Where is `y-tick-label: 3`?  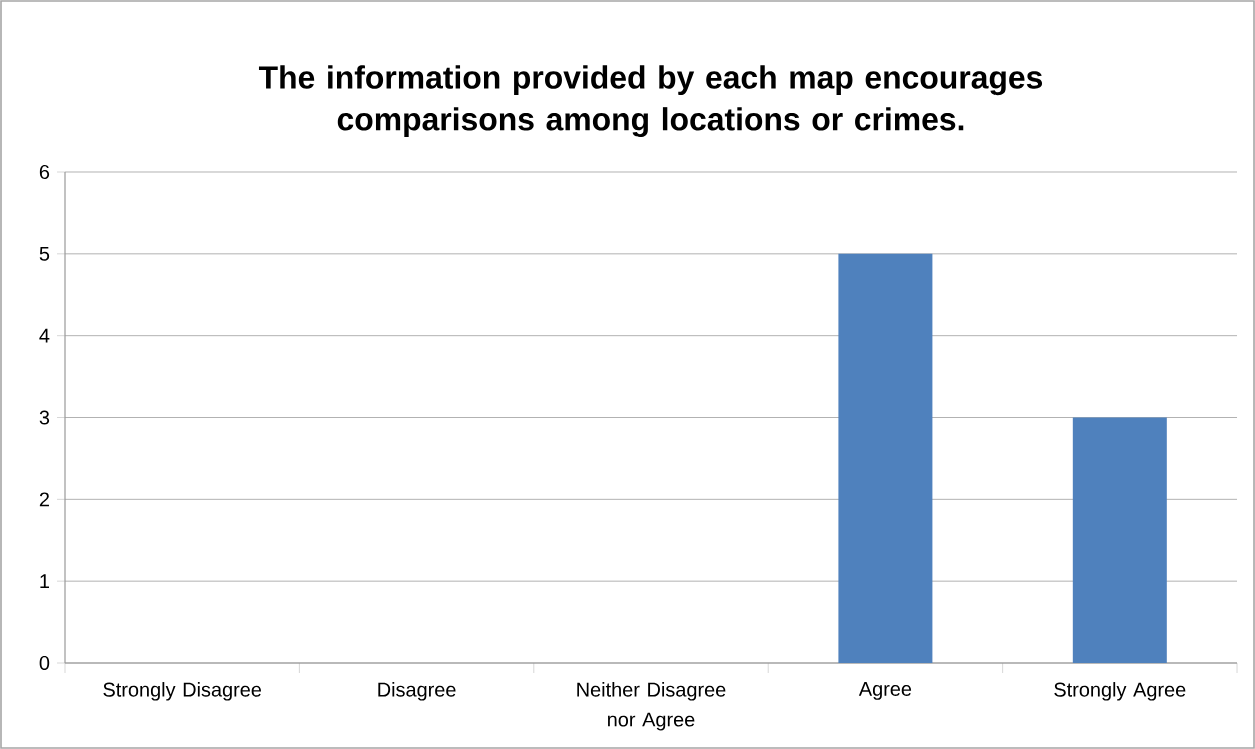 y-tick-label: 3 is located at coordinates (44, 417).